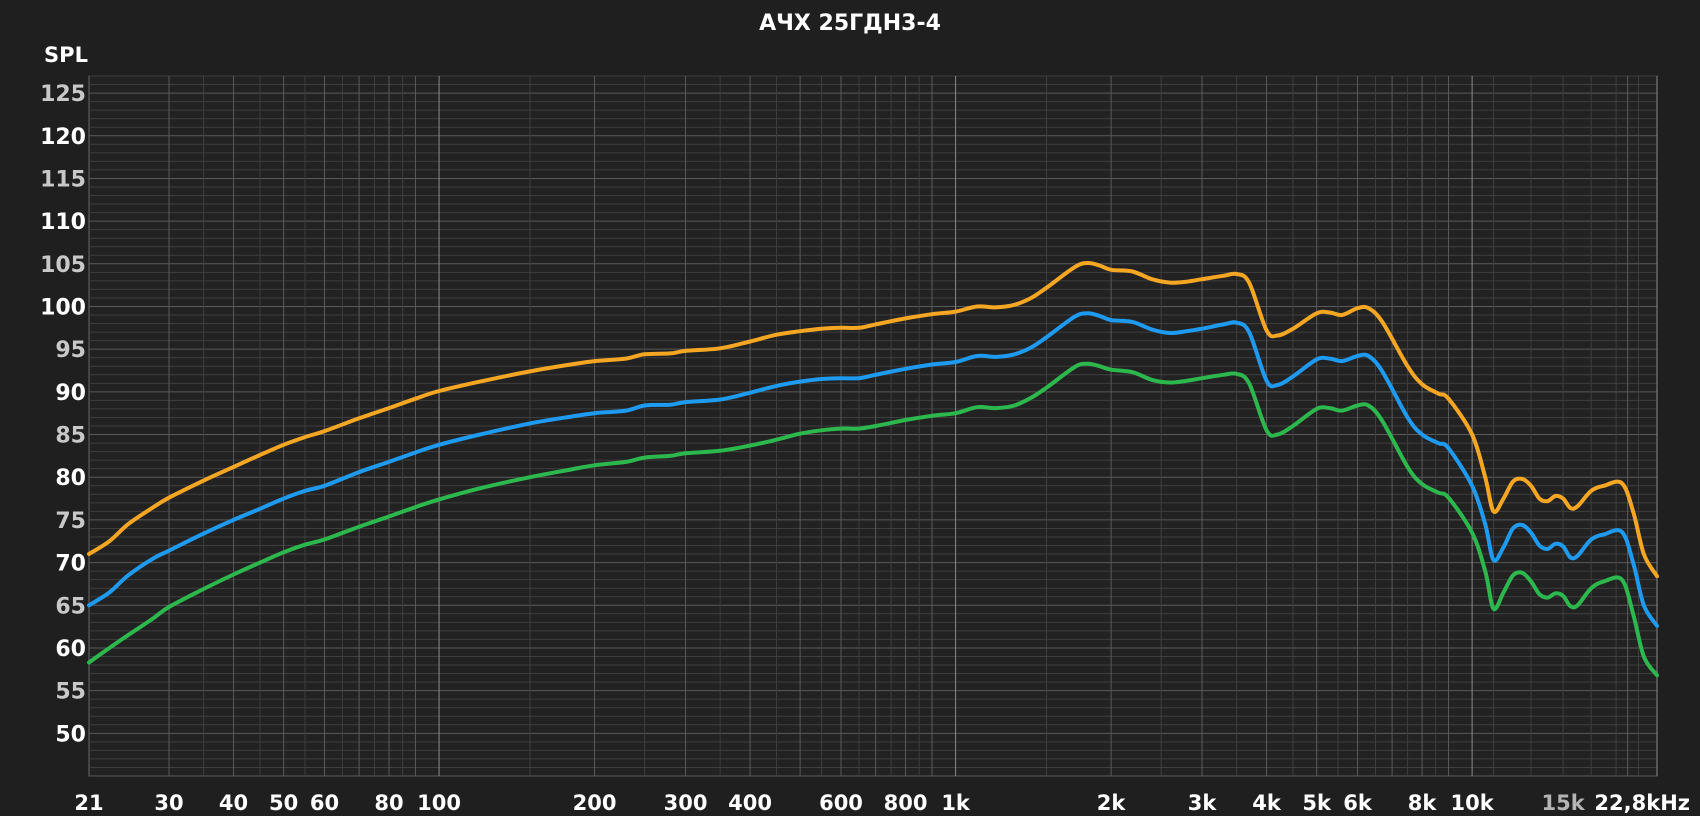  I want to click on y-tick-label: 110, so click(63, 222).